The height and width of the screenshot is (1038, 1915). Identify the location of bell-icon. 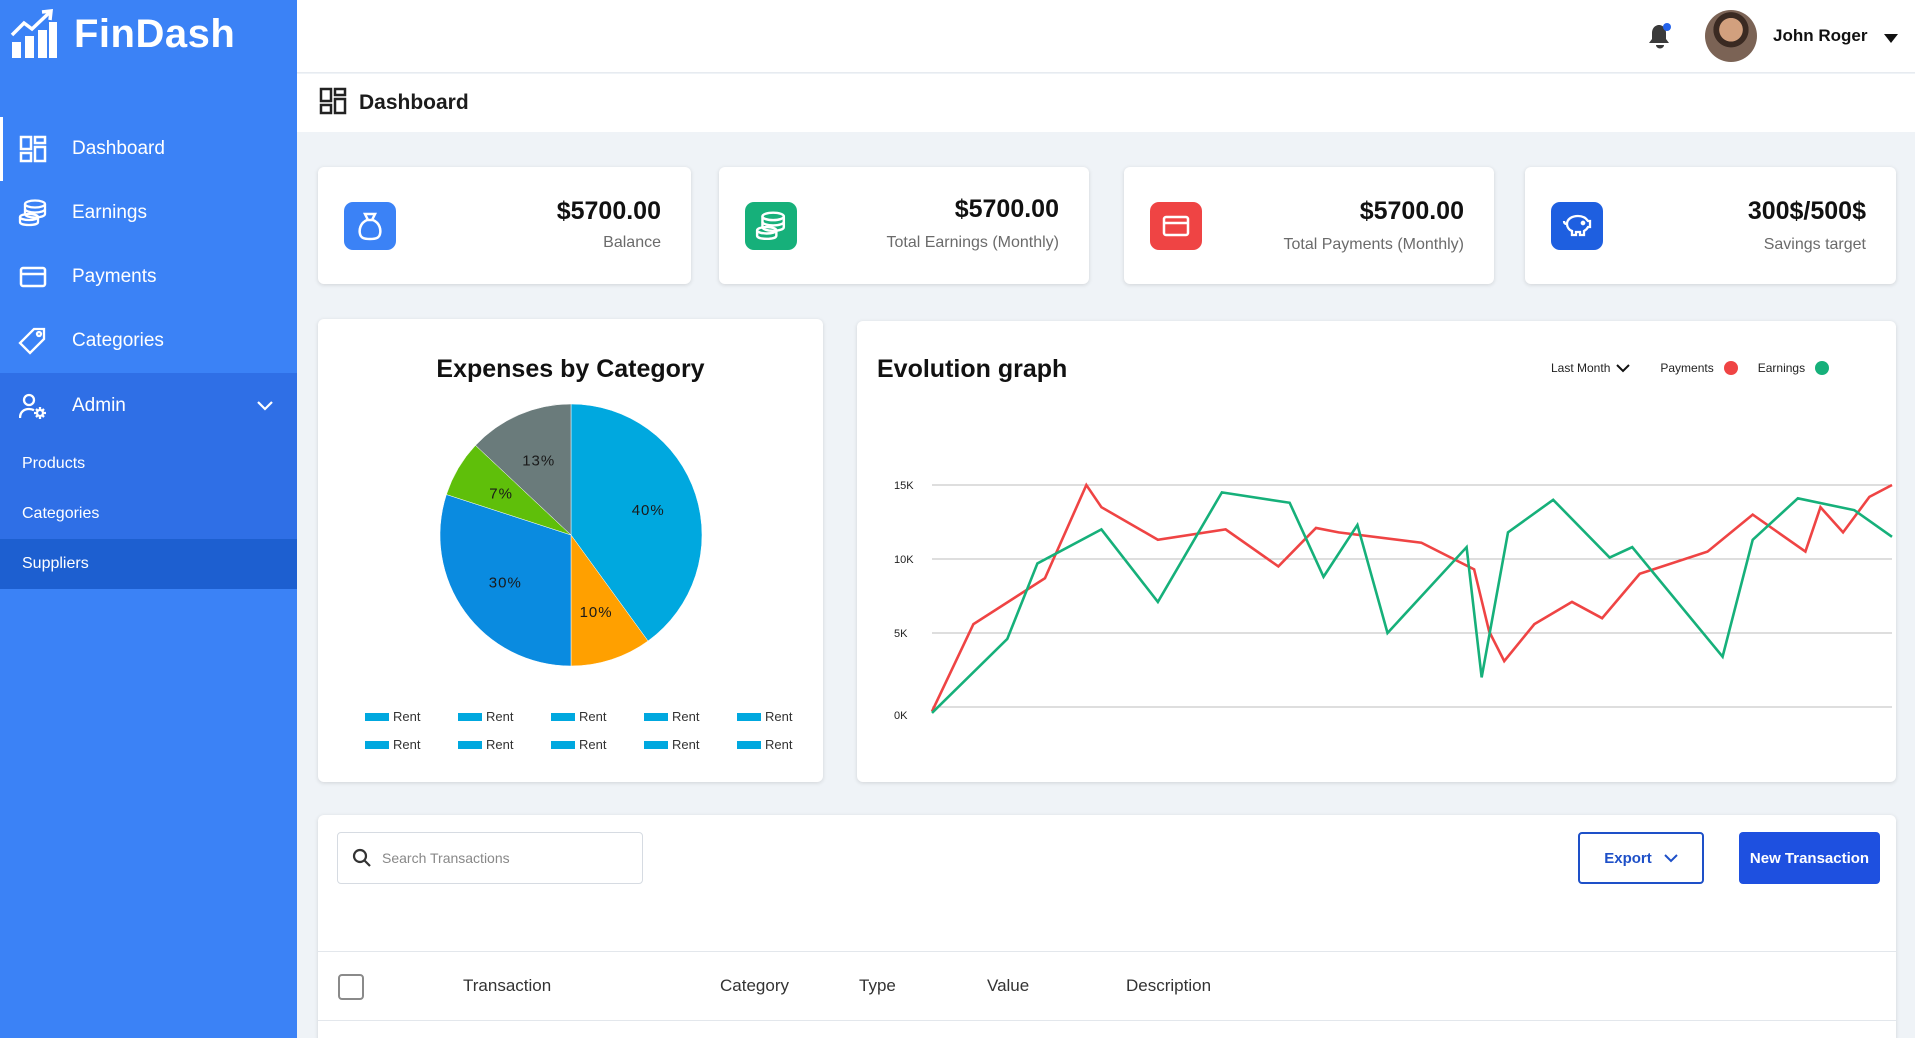
(1660, 36).